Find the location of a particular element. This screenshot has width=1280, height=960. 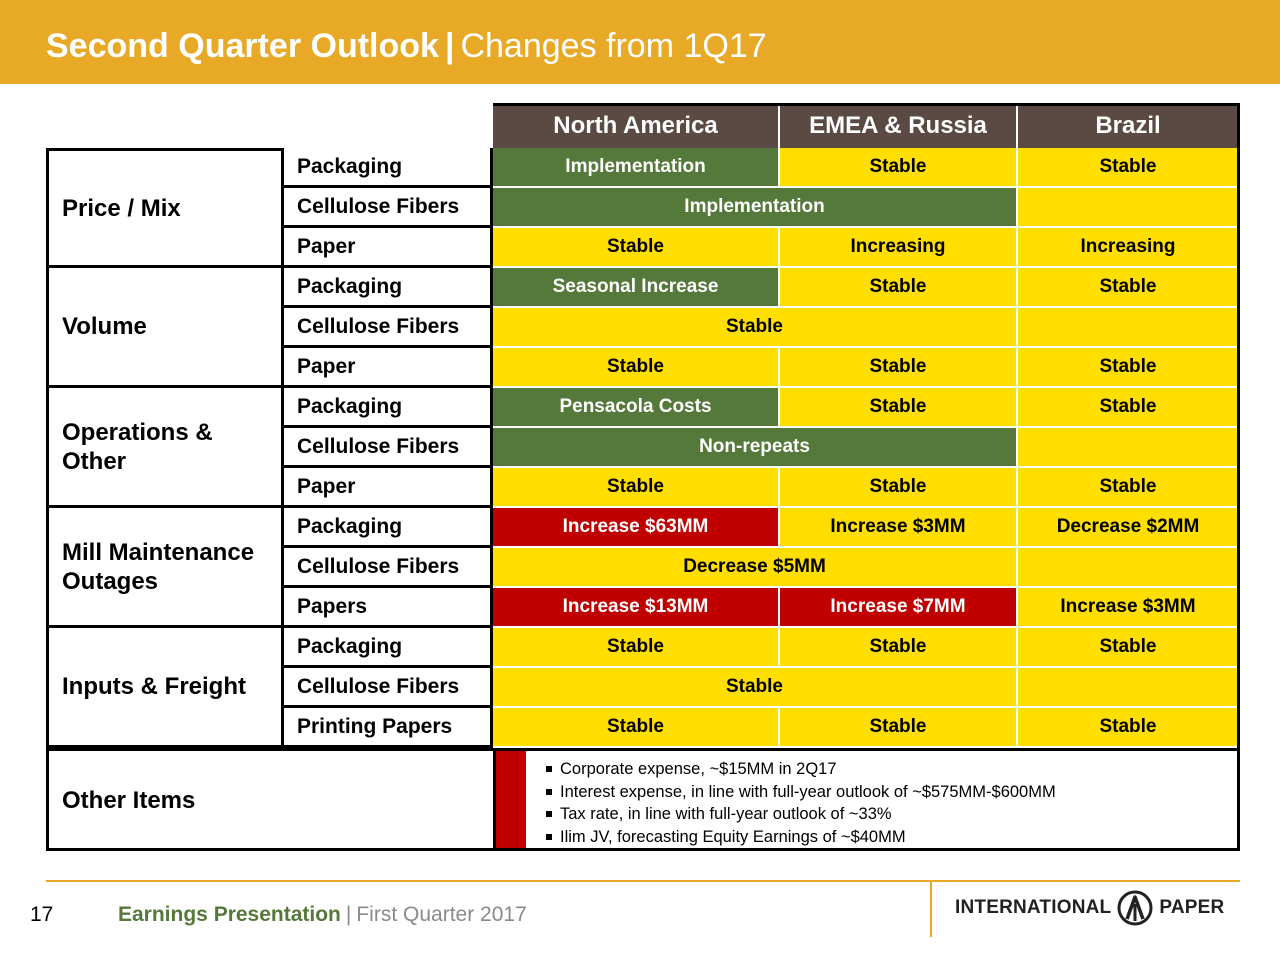

category-label-price-mix: Price / Mix is located at coordinates (163, 208).